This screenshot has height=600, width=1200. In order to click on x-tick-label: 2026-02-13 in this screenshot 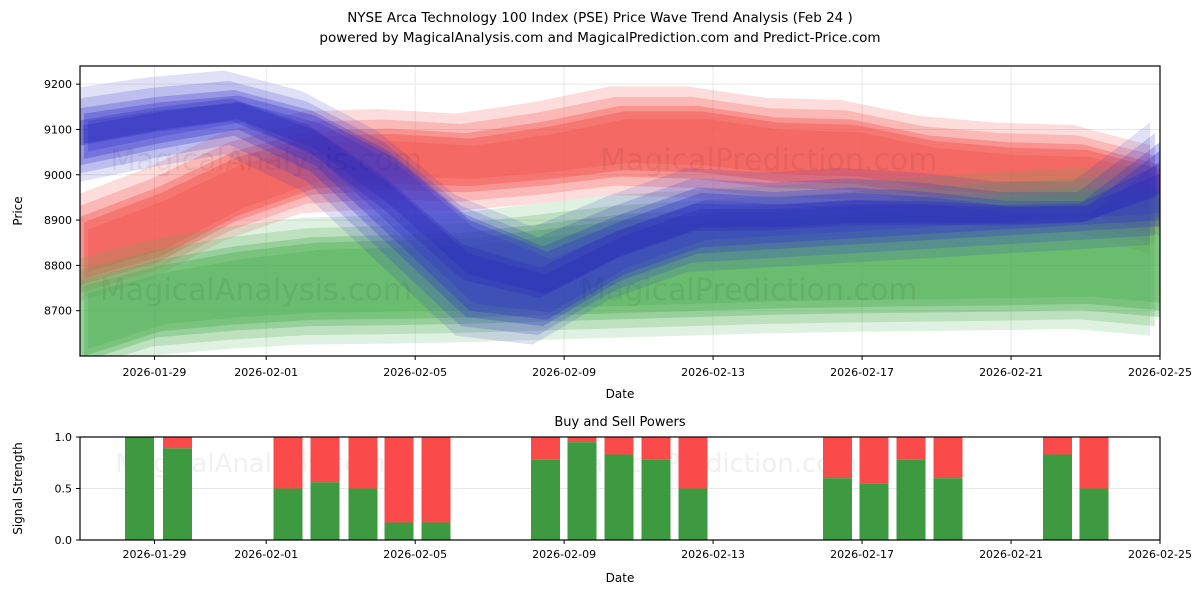, I will do `click(713, 372)`.